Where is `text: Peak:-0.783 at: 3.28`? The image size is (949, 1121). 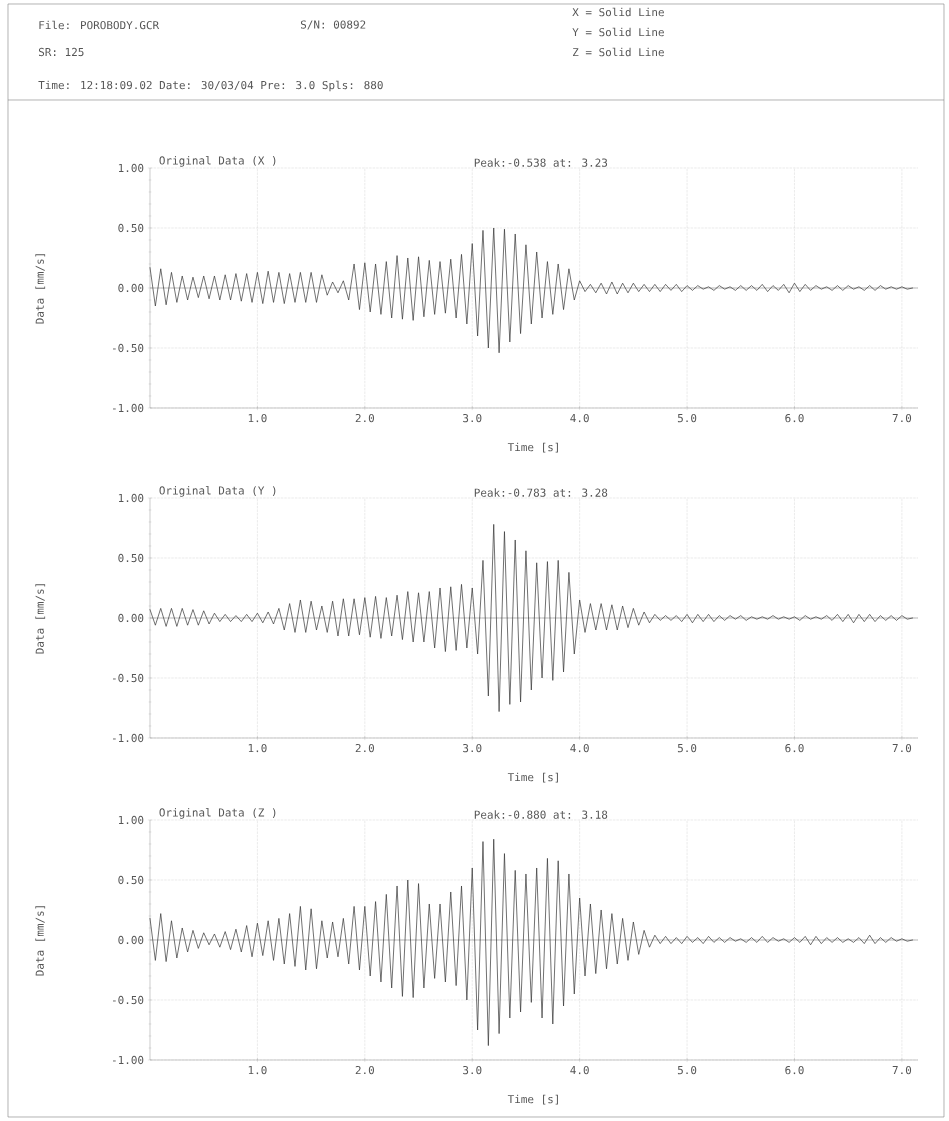
text: Peak:-0.783 at: 3.28 is located at coordinates (541, 492).